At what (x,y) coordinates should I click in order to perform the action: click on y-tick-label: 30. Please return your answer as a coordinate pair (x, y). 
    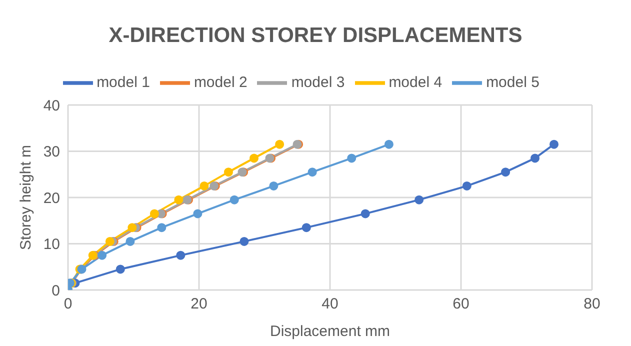
    Looking at the image, I should click on (51, 152).